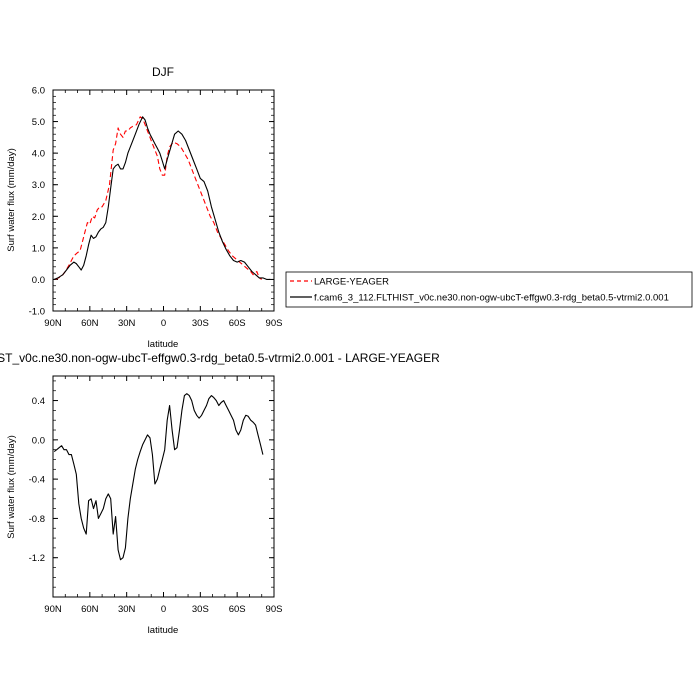 This screenshot has width=700, height=700. Describe the element at coordinates (200, 323) in the screenshot. I see `top-x-tick-label: 30S` at that location.